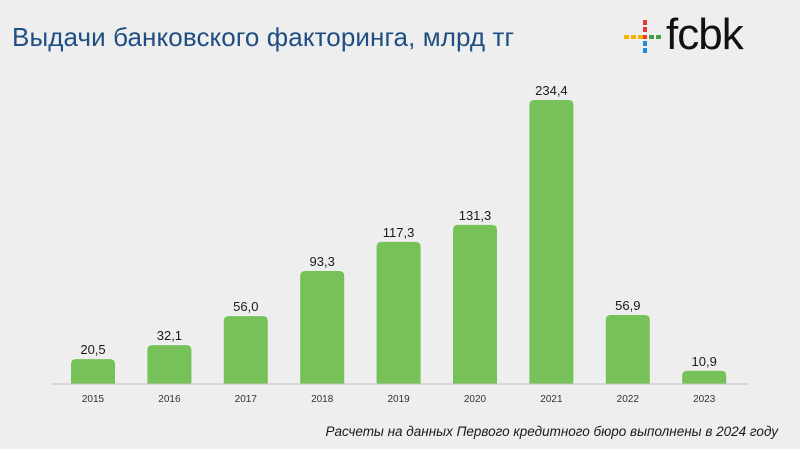  What do you see at coordinates (169, 399) in the screenshot?
I see `x-tick-label-2016: 2016` at bounding box center [169, 399].